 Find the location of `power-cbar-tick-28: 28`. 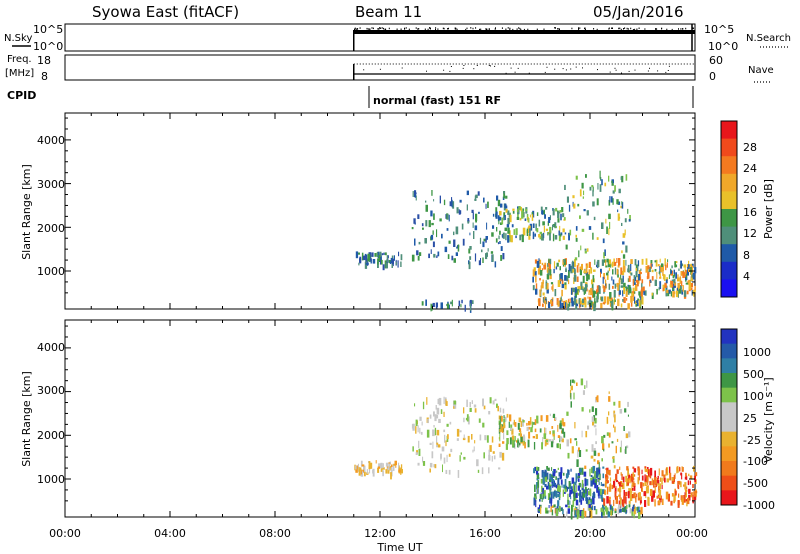

power-cbar-tick-28: 28 is located at coordinates (750, 147).